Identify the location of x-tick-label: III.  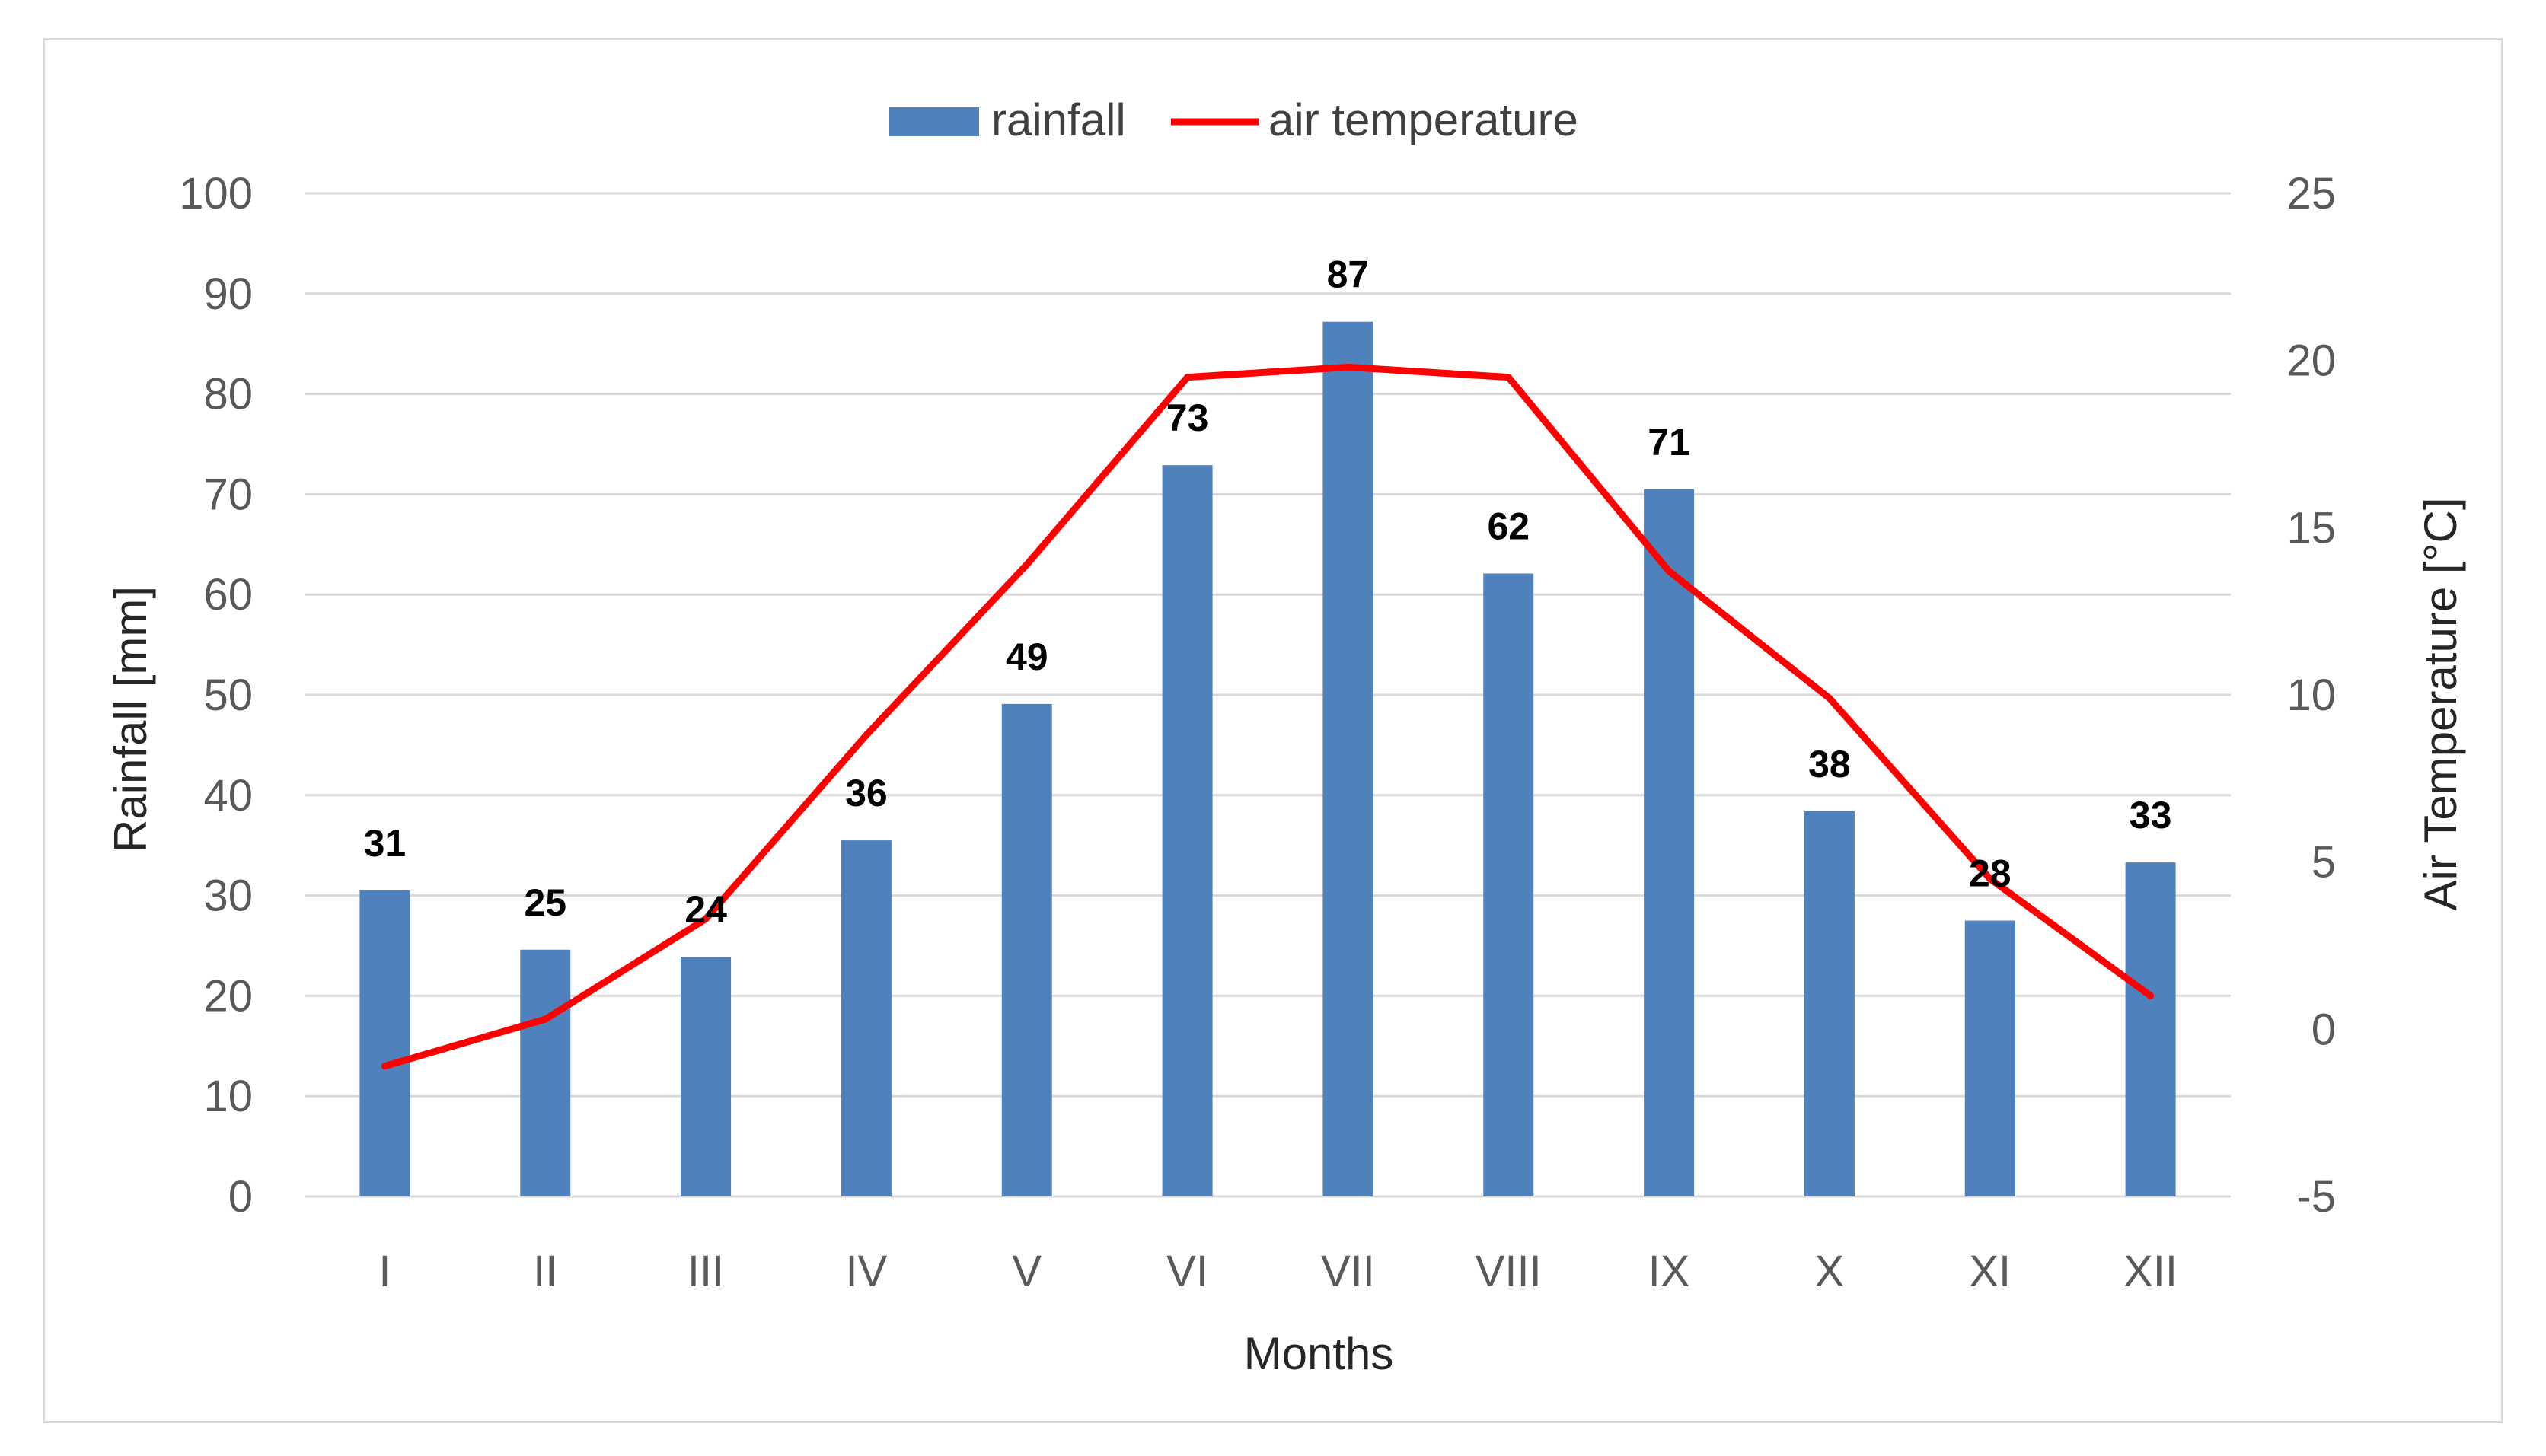
(706, 1271).